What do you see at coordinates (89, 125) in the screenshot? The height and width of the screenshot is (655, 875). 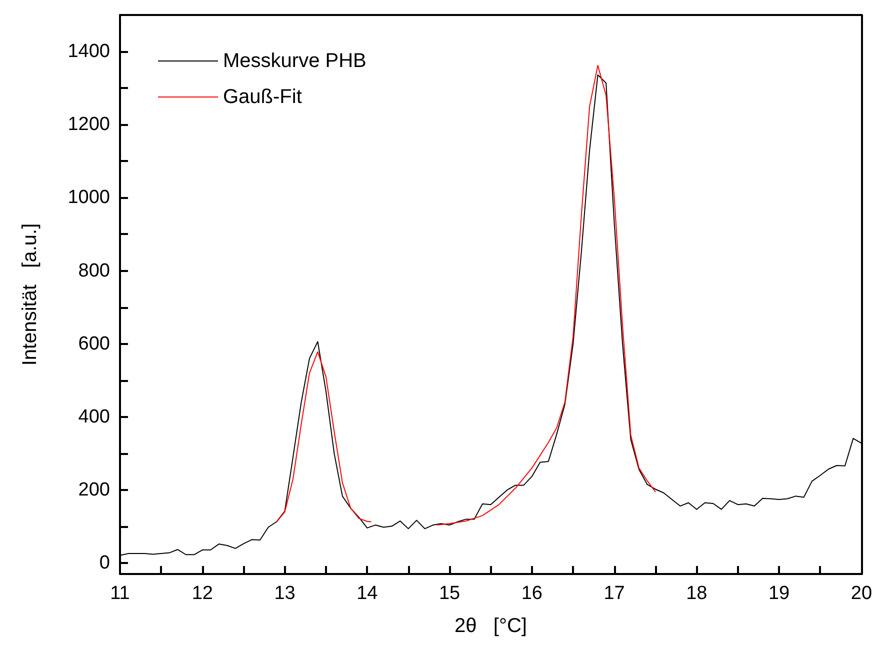 I see `y-tick-label: 1200` at bounding box center [89, 125].